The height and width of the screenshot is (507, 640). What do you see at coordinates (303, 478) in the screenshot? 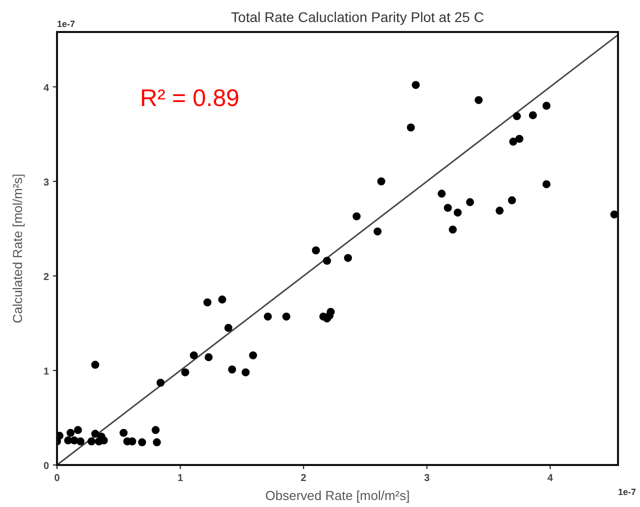
I see `x-tick-label: 2` at bounding box center [303, 478].